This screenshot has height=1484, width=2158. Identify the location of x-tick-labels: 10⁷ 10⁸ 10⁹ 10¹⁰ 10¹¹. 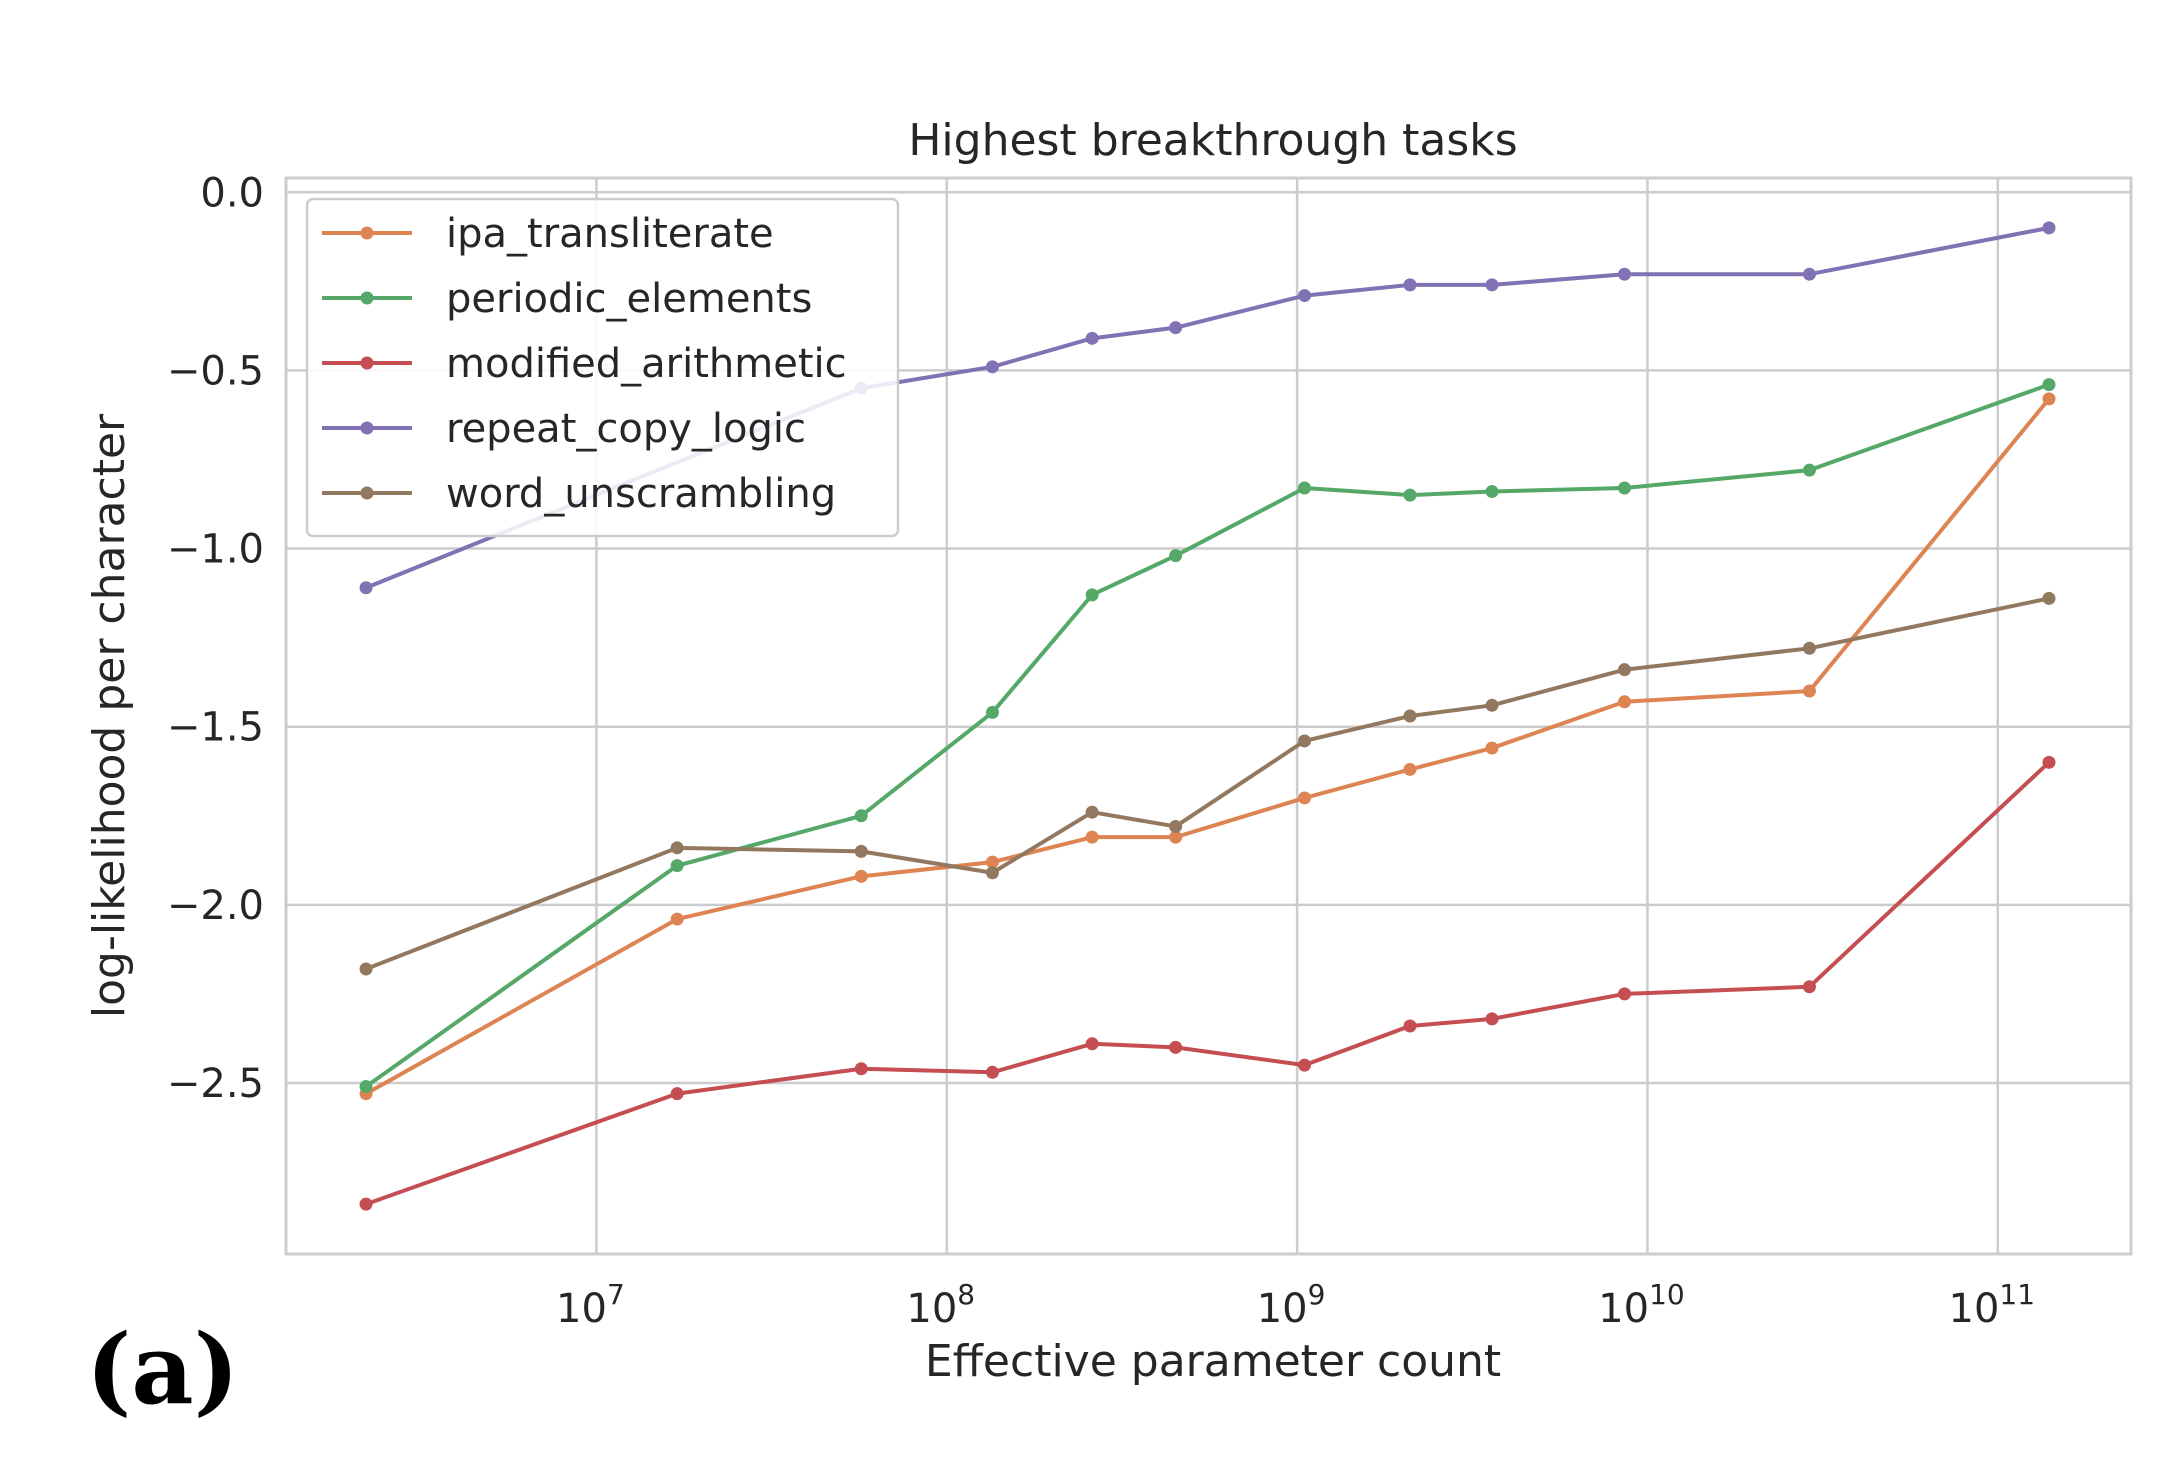
(1295, 1305).